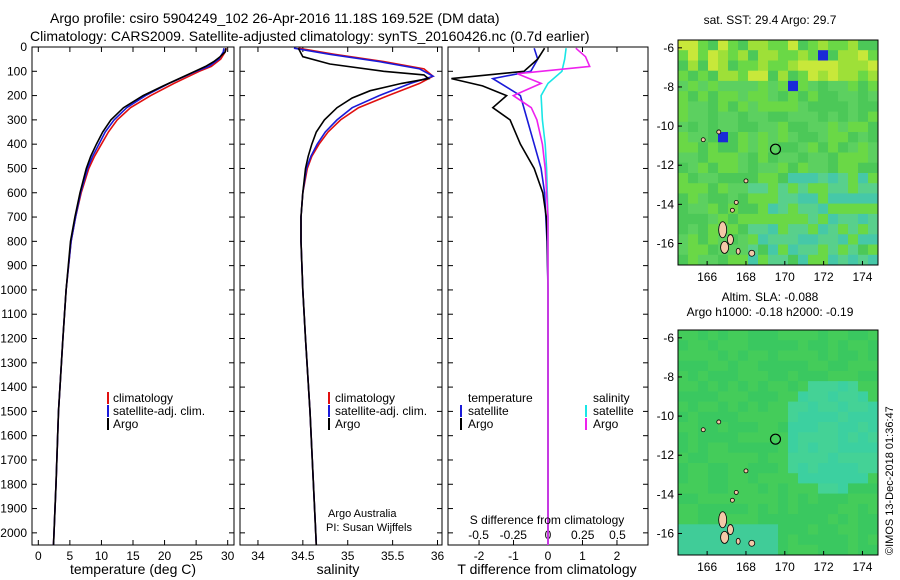 The image size is (900, 580). I want to click on legend-label-t-satellite: satellite, so click(488, 411).